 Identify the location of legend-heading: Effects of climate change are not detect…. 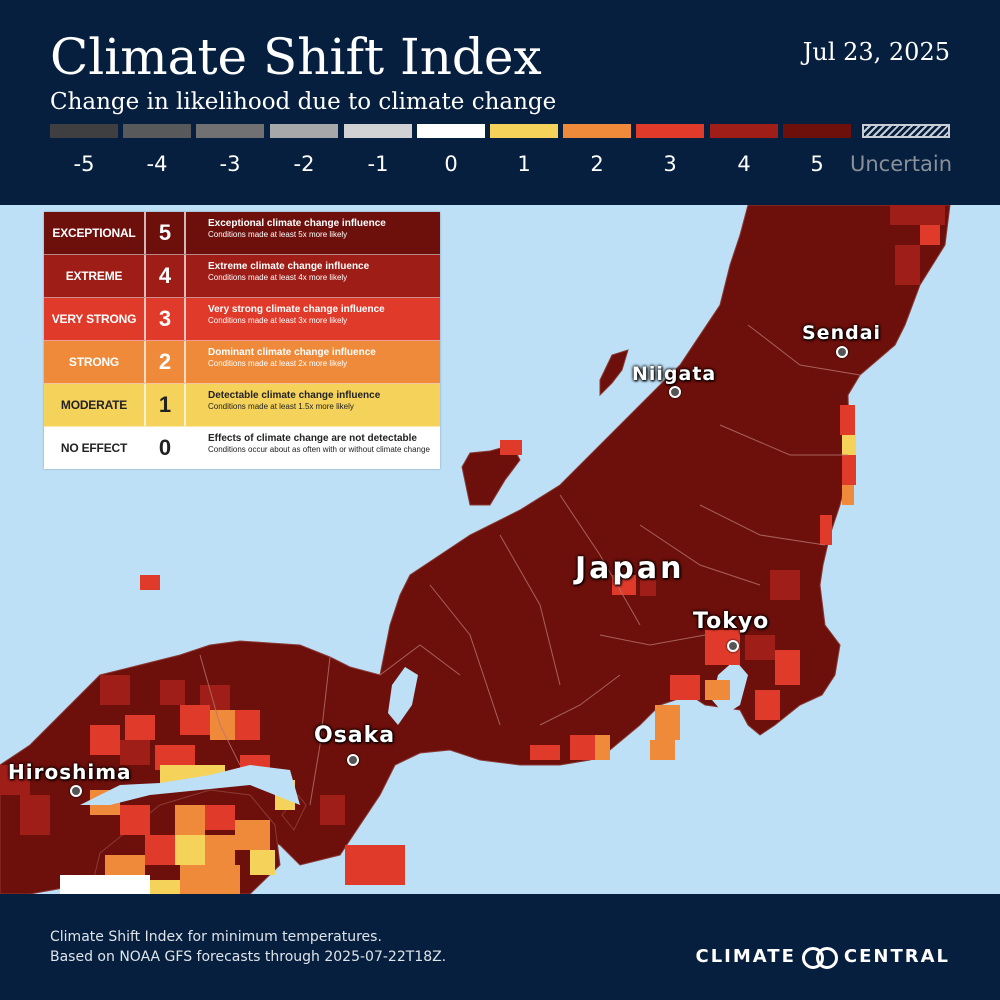
(312, 438).